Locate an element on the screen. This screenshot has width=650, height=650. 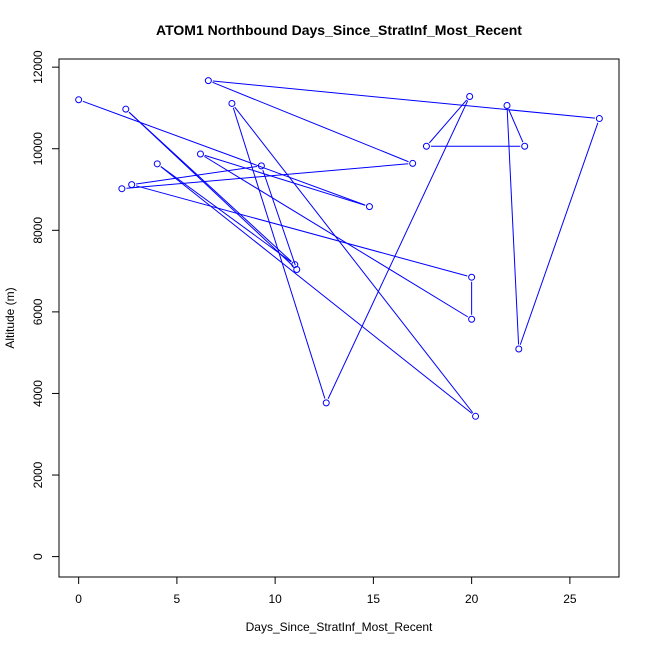
y-tick-label: 4000 is located at coordinates (38, 393).